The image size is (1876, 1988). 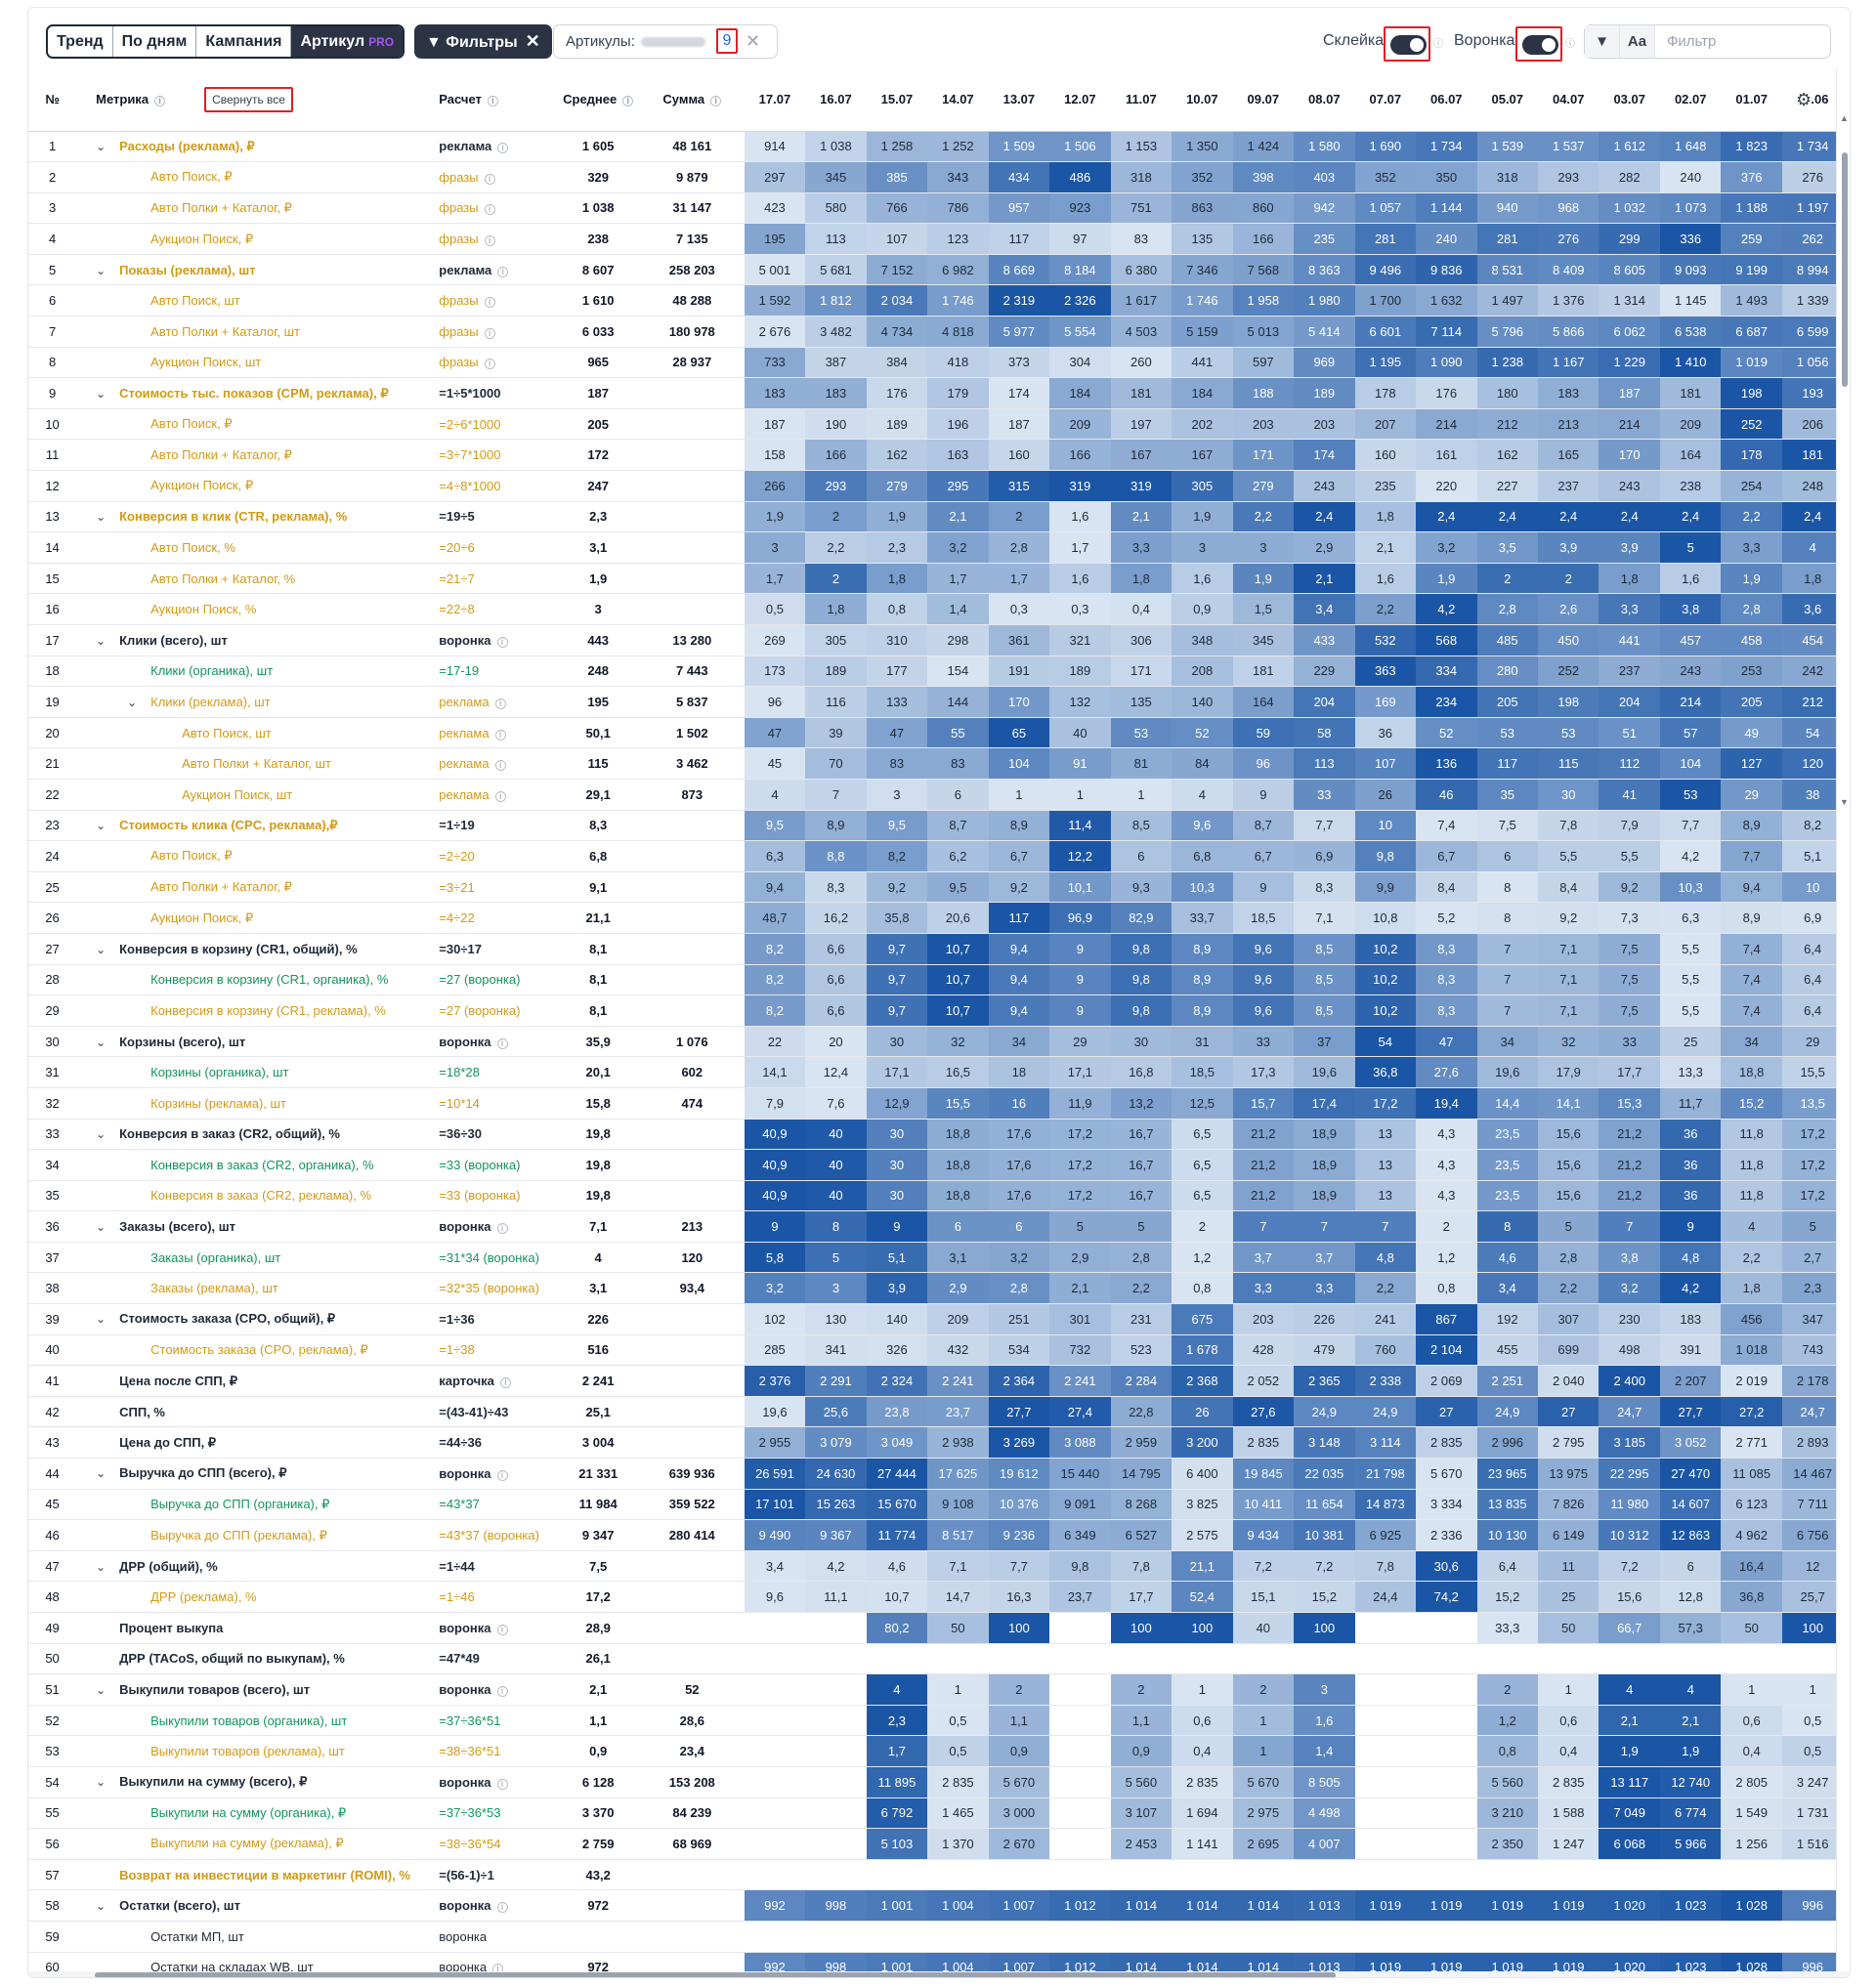 I want to click on tab-article: Артикул PRO, so click(x=348, y=41).